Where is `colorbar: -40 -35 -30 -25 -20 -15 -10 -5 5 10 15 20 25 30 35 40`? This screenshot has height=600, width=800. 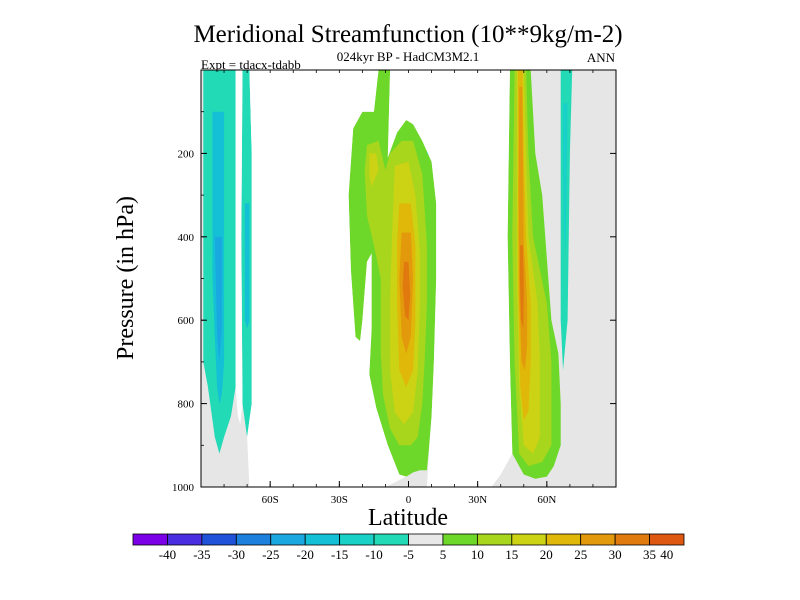 colorbar: -40 -35 -30 -25 -20 -15 -10 -5 5 10 15 20 25 30 35 40 is located at coordinates (408, 547).